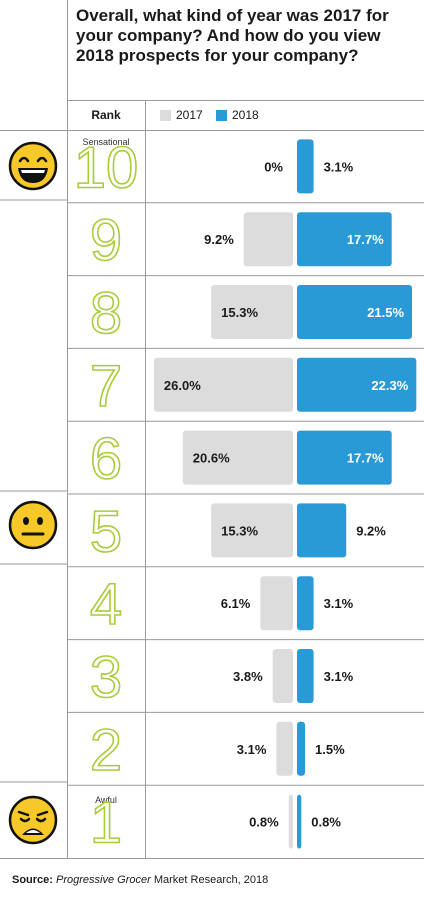 This screenshot has width=424, height=900. I want to click on rank-number-2: 2, so click(106, 750).